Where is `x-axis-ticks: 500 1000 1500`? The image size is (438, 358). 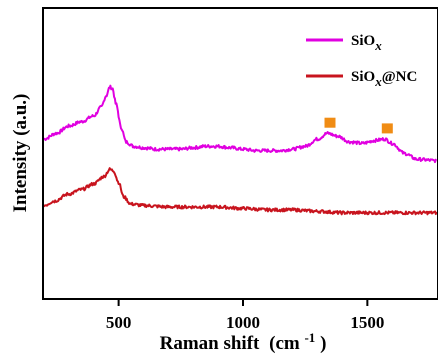 x-axis-ticks: 500 1000 1500 is located at coordinates (245, 315).